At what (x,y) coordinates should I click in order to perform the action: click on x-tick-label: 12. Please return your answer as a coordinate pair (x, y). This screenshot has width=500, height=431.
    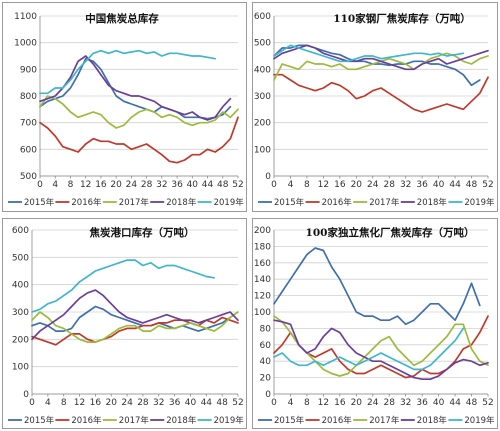
    Looking at the image, I should click on (323, 403).